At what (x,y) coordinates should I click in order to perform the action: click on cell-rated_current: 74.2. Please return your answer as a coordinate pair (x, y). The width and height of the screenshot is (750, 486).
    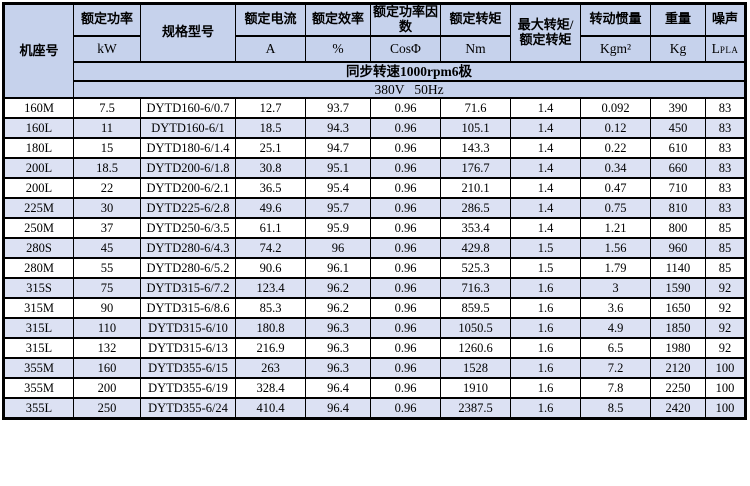
    Looking at the image, I should click on (270, 248).